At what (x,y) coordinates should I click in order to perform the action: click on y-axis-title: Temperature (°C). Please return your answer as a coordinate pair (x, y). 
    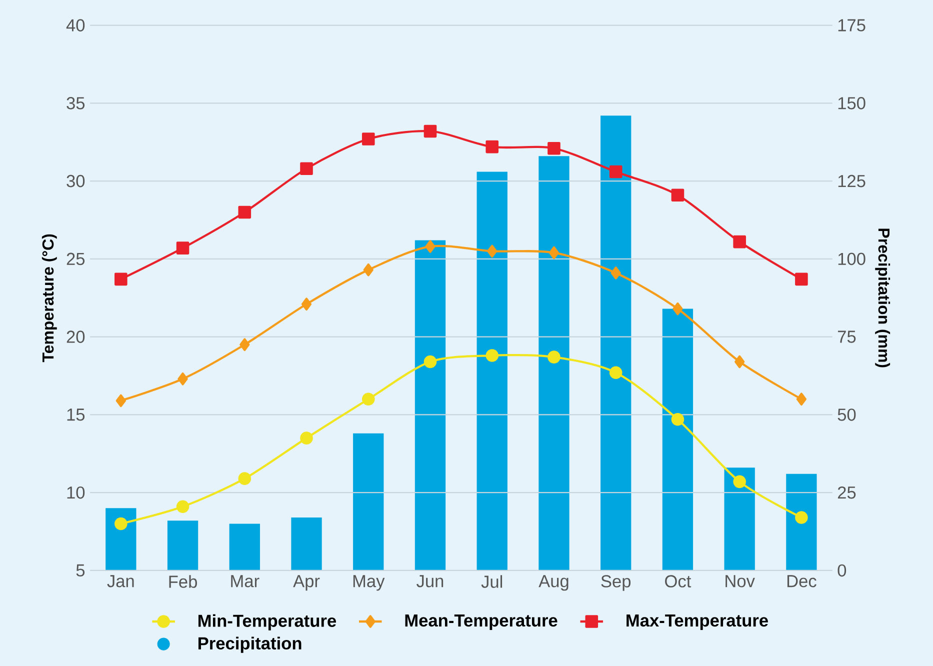
    Looking at the image, I should click on (49, 298).